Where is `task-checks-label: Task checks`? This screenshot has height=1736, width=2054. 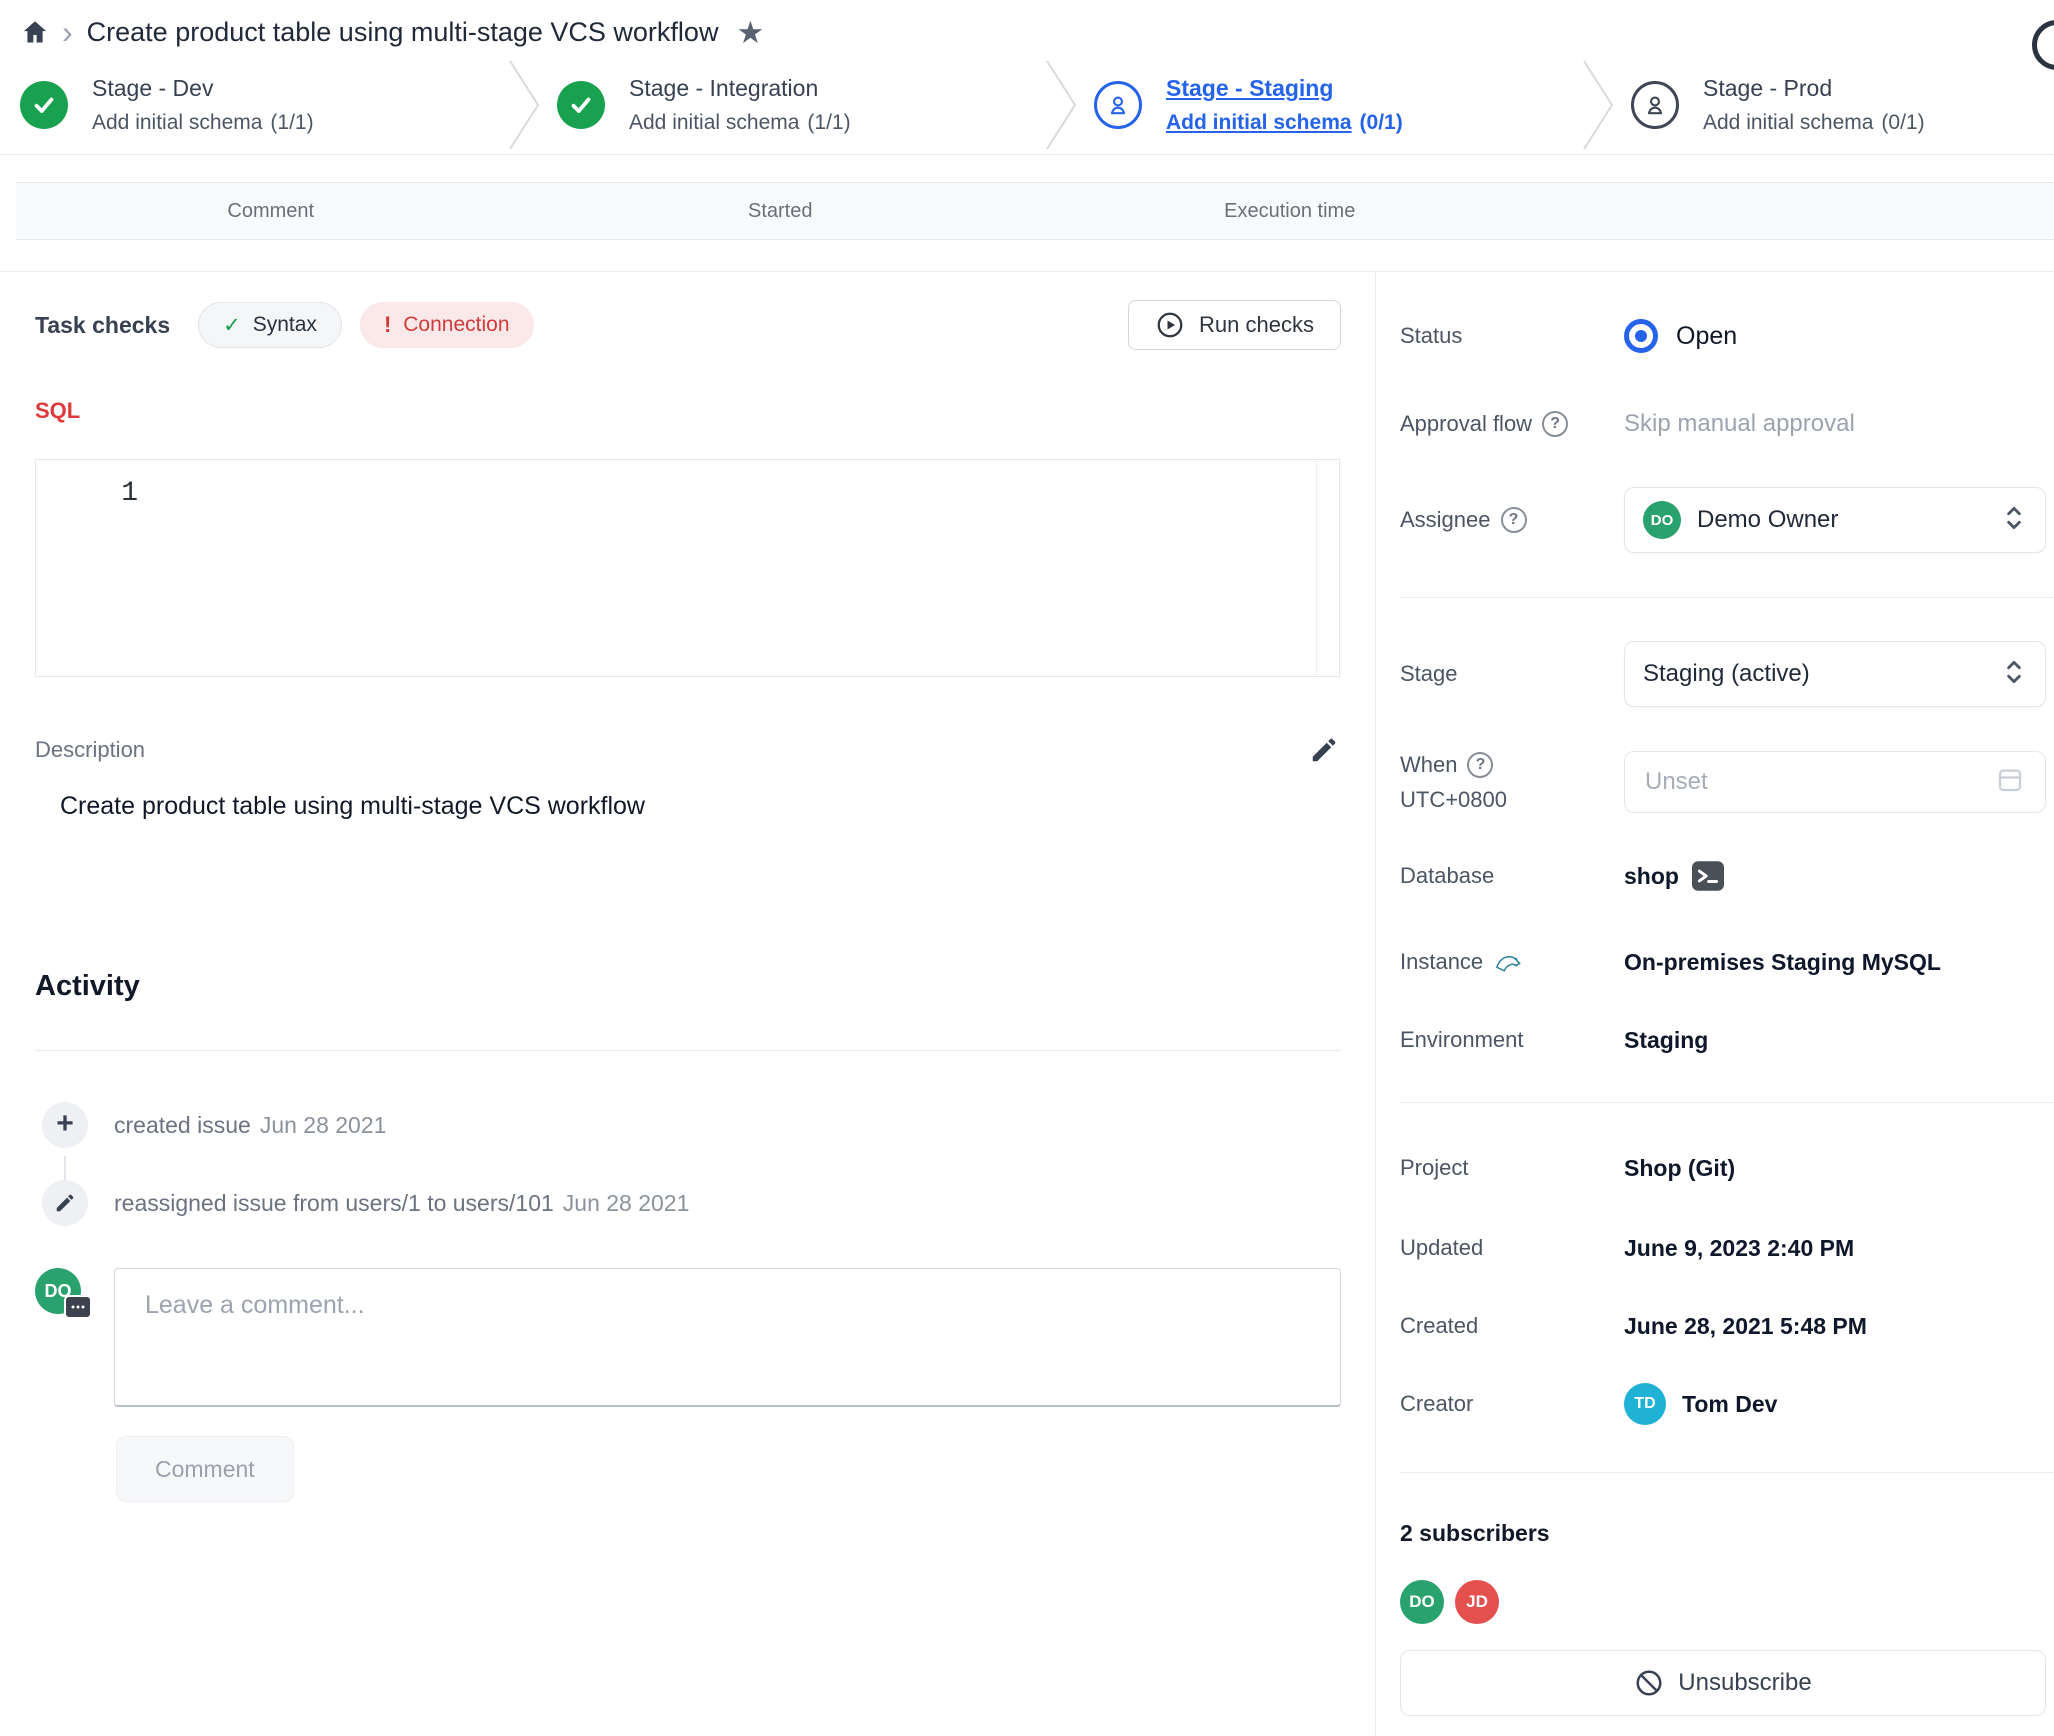 task-checks-label: Task checks is located at coordinates (103, 324).